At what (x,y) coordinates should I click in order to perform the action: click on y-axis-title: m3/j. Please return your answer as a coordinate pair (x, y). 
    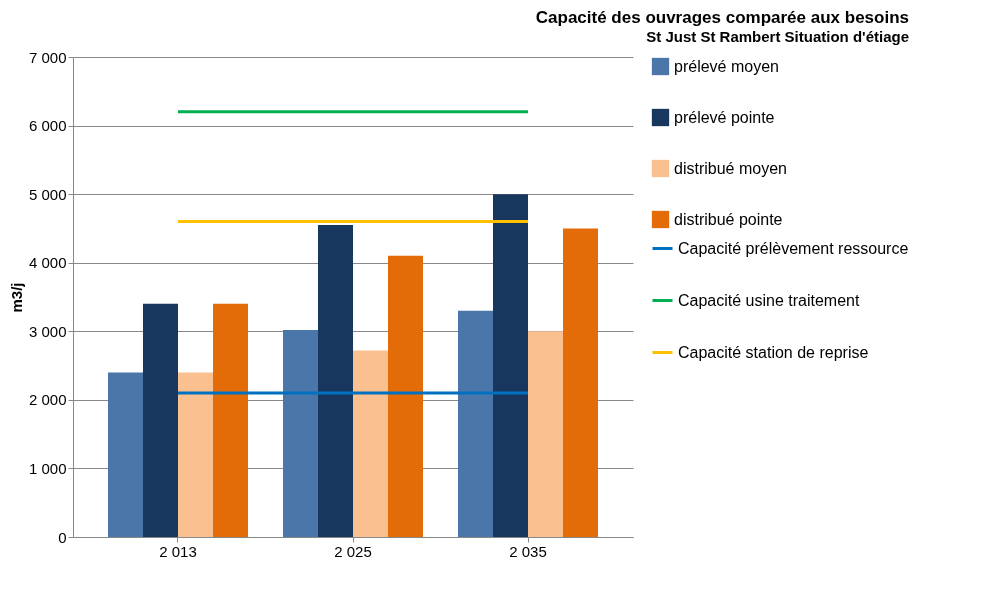
    Looking at the image, I should click on (16, 297).